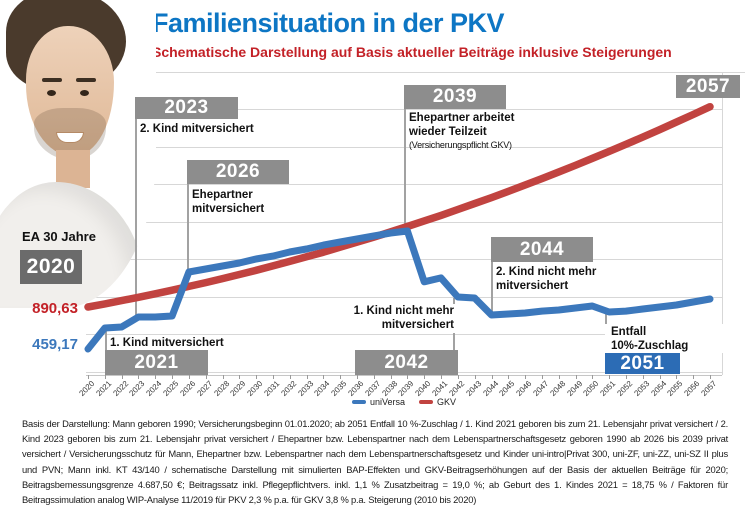 This screenshot has width=750, height=506. What do you see at coordinates (404, 375) in the screenshot?
I see `x-axis-line` at bounding box center [404, 375].